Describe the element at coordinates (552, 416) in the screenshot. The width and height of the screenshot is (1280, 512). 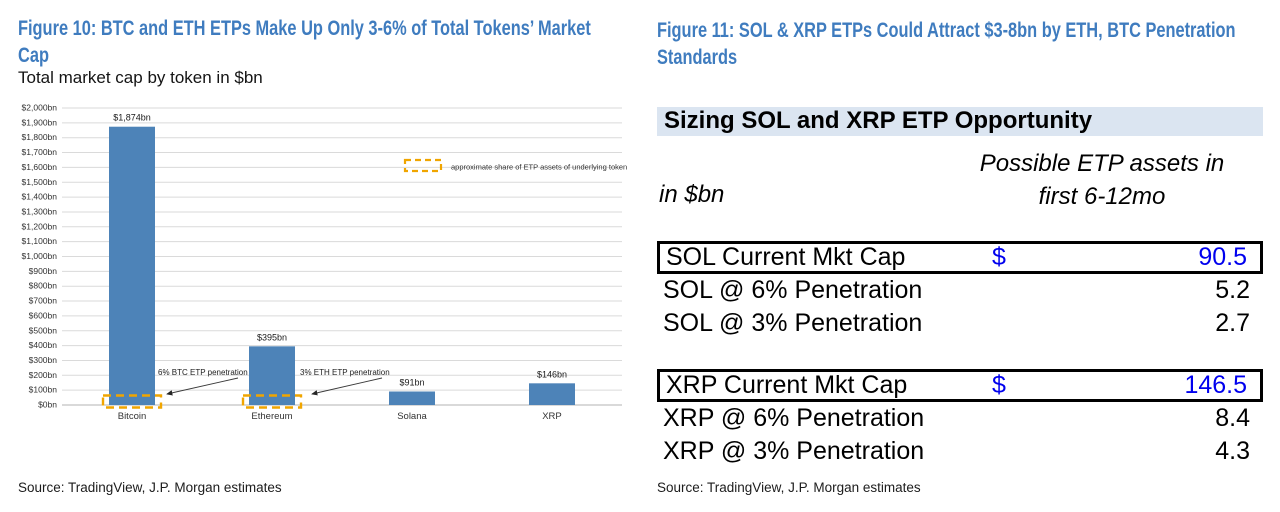
I see `x-category-label: XRP` at that location.